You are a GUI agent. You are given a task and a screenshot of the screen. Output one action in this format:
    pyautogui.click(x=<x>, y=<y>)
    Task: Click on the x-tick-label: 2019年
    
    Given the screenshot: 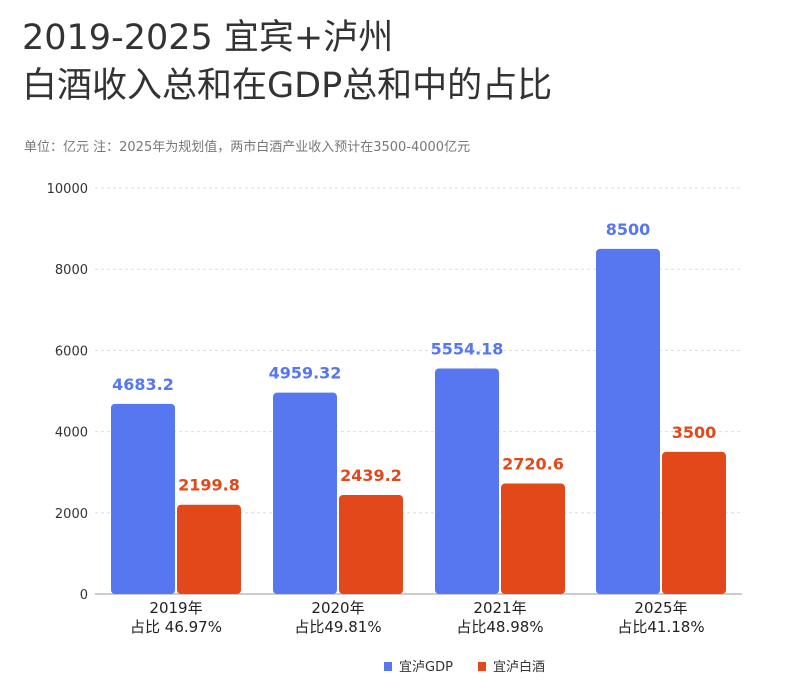 What is the action you would take?
    pyautogui.click(x=175, y=608)
    